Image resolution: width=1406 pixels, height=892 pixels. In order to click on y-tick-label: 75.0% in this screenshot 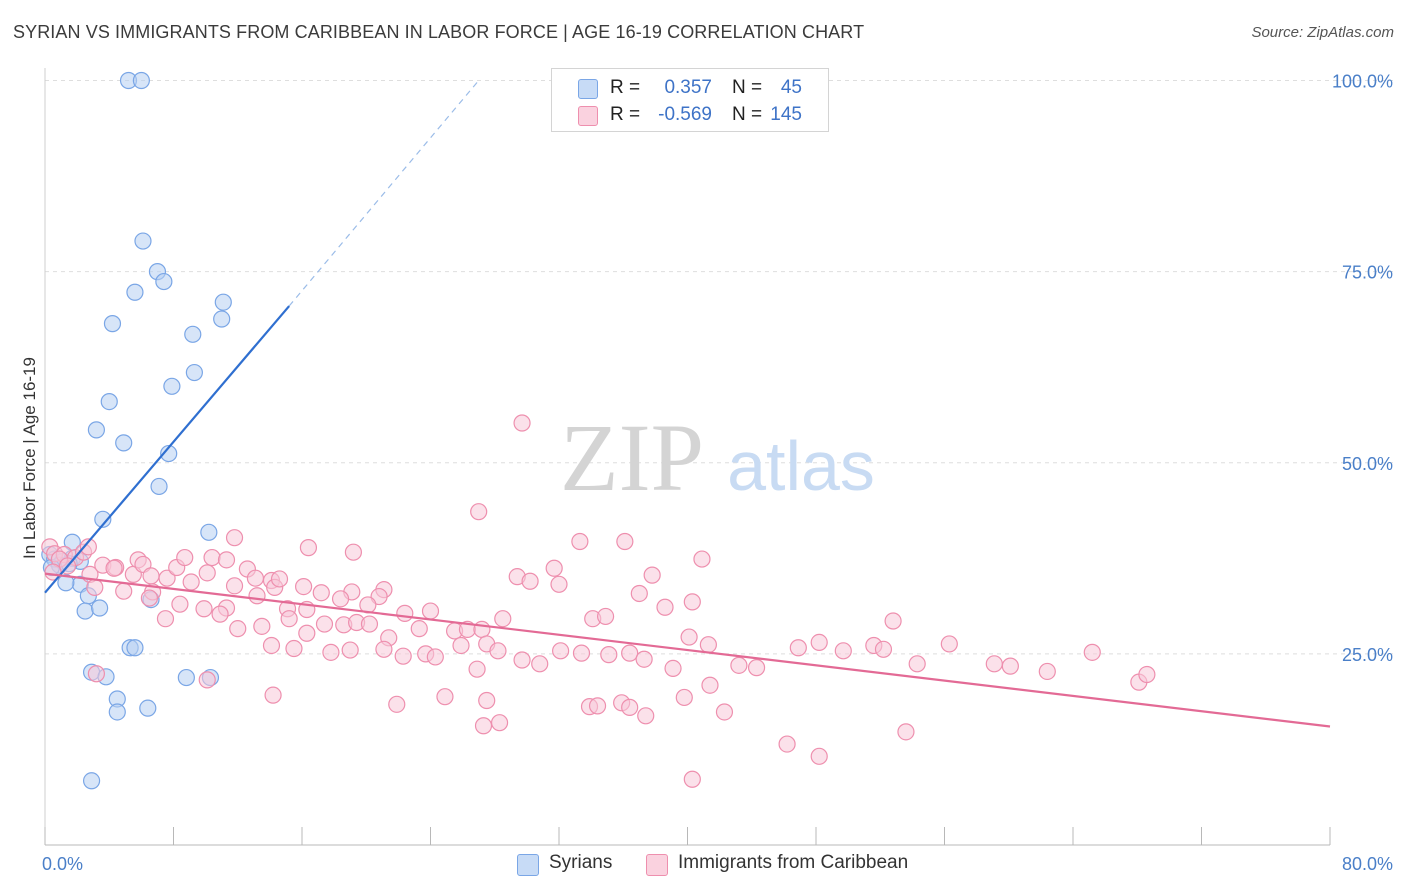, I will do `click(1367, 273)`.